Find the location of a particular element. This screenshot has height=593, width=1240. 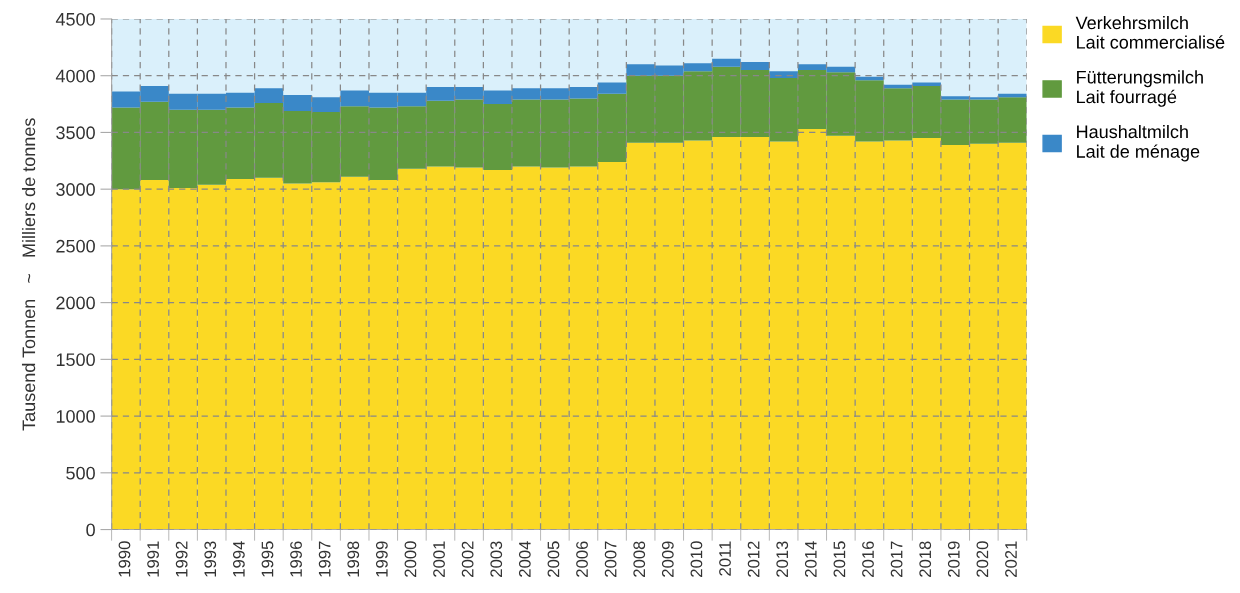

y-axis-title: Tausend Tonnen ~ Milliers de tonnes is located at coordinates (28, 274).